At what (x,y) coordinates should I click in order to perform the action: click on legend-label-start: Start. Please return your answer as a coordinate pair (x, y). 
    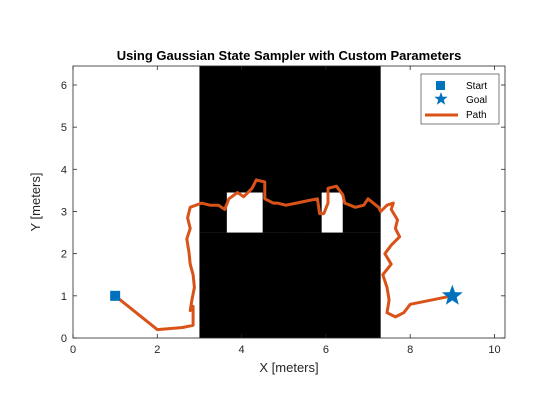
    Looking at the image, I should click on (476, 86).